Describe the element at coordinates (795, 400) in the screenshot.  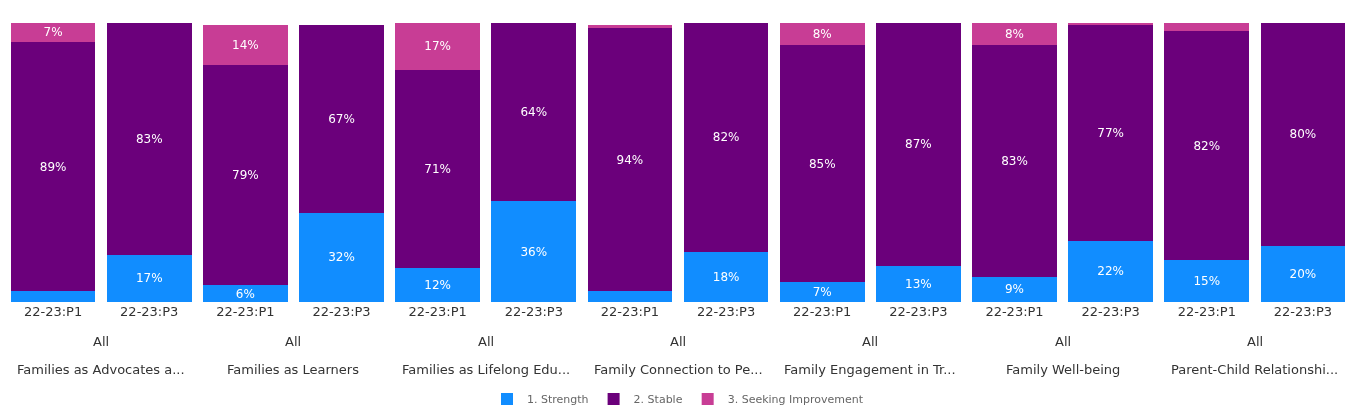
I see `legend-label: 3. Seeking Improvement` at that location.